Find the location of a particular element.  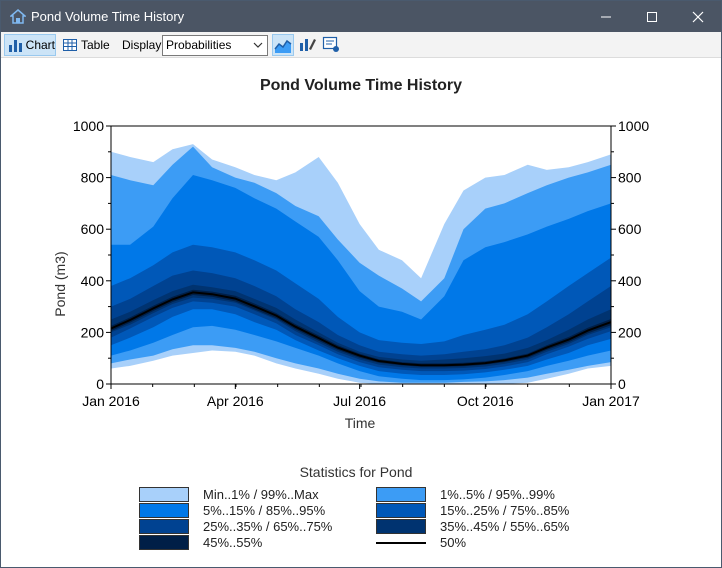

y-tick-label-left: 0 is located at coordinates (100, 384).